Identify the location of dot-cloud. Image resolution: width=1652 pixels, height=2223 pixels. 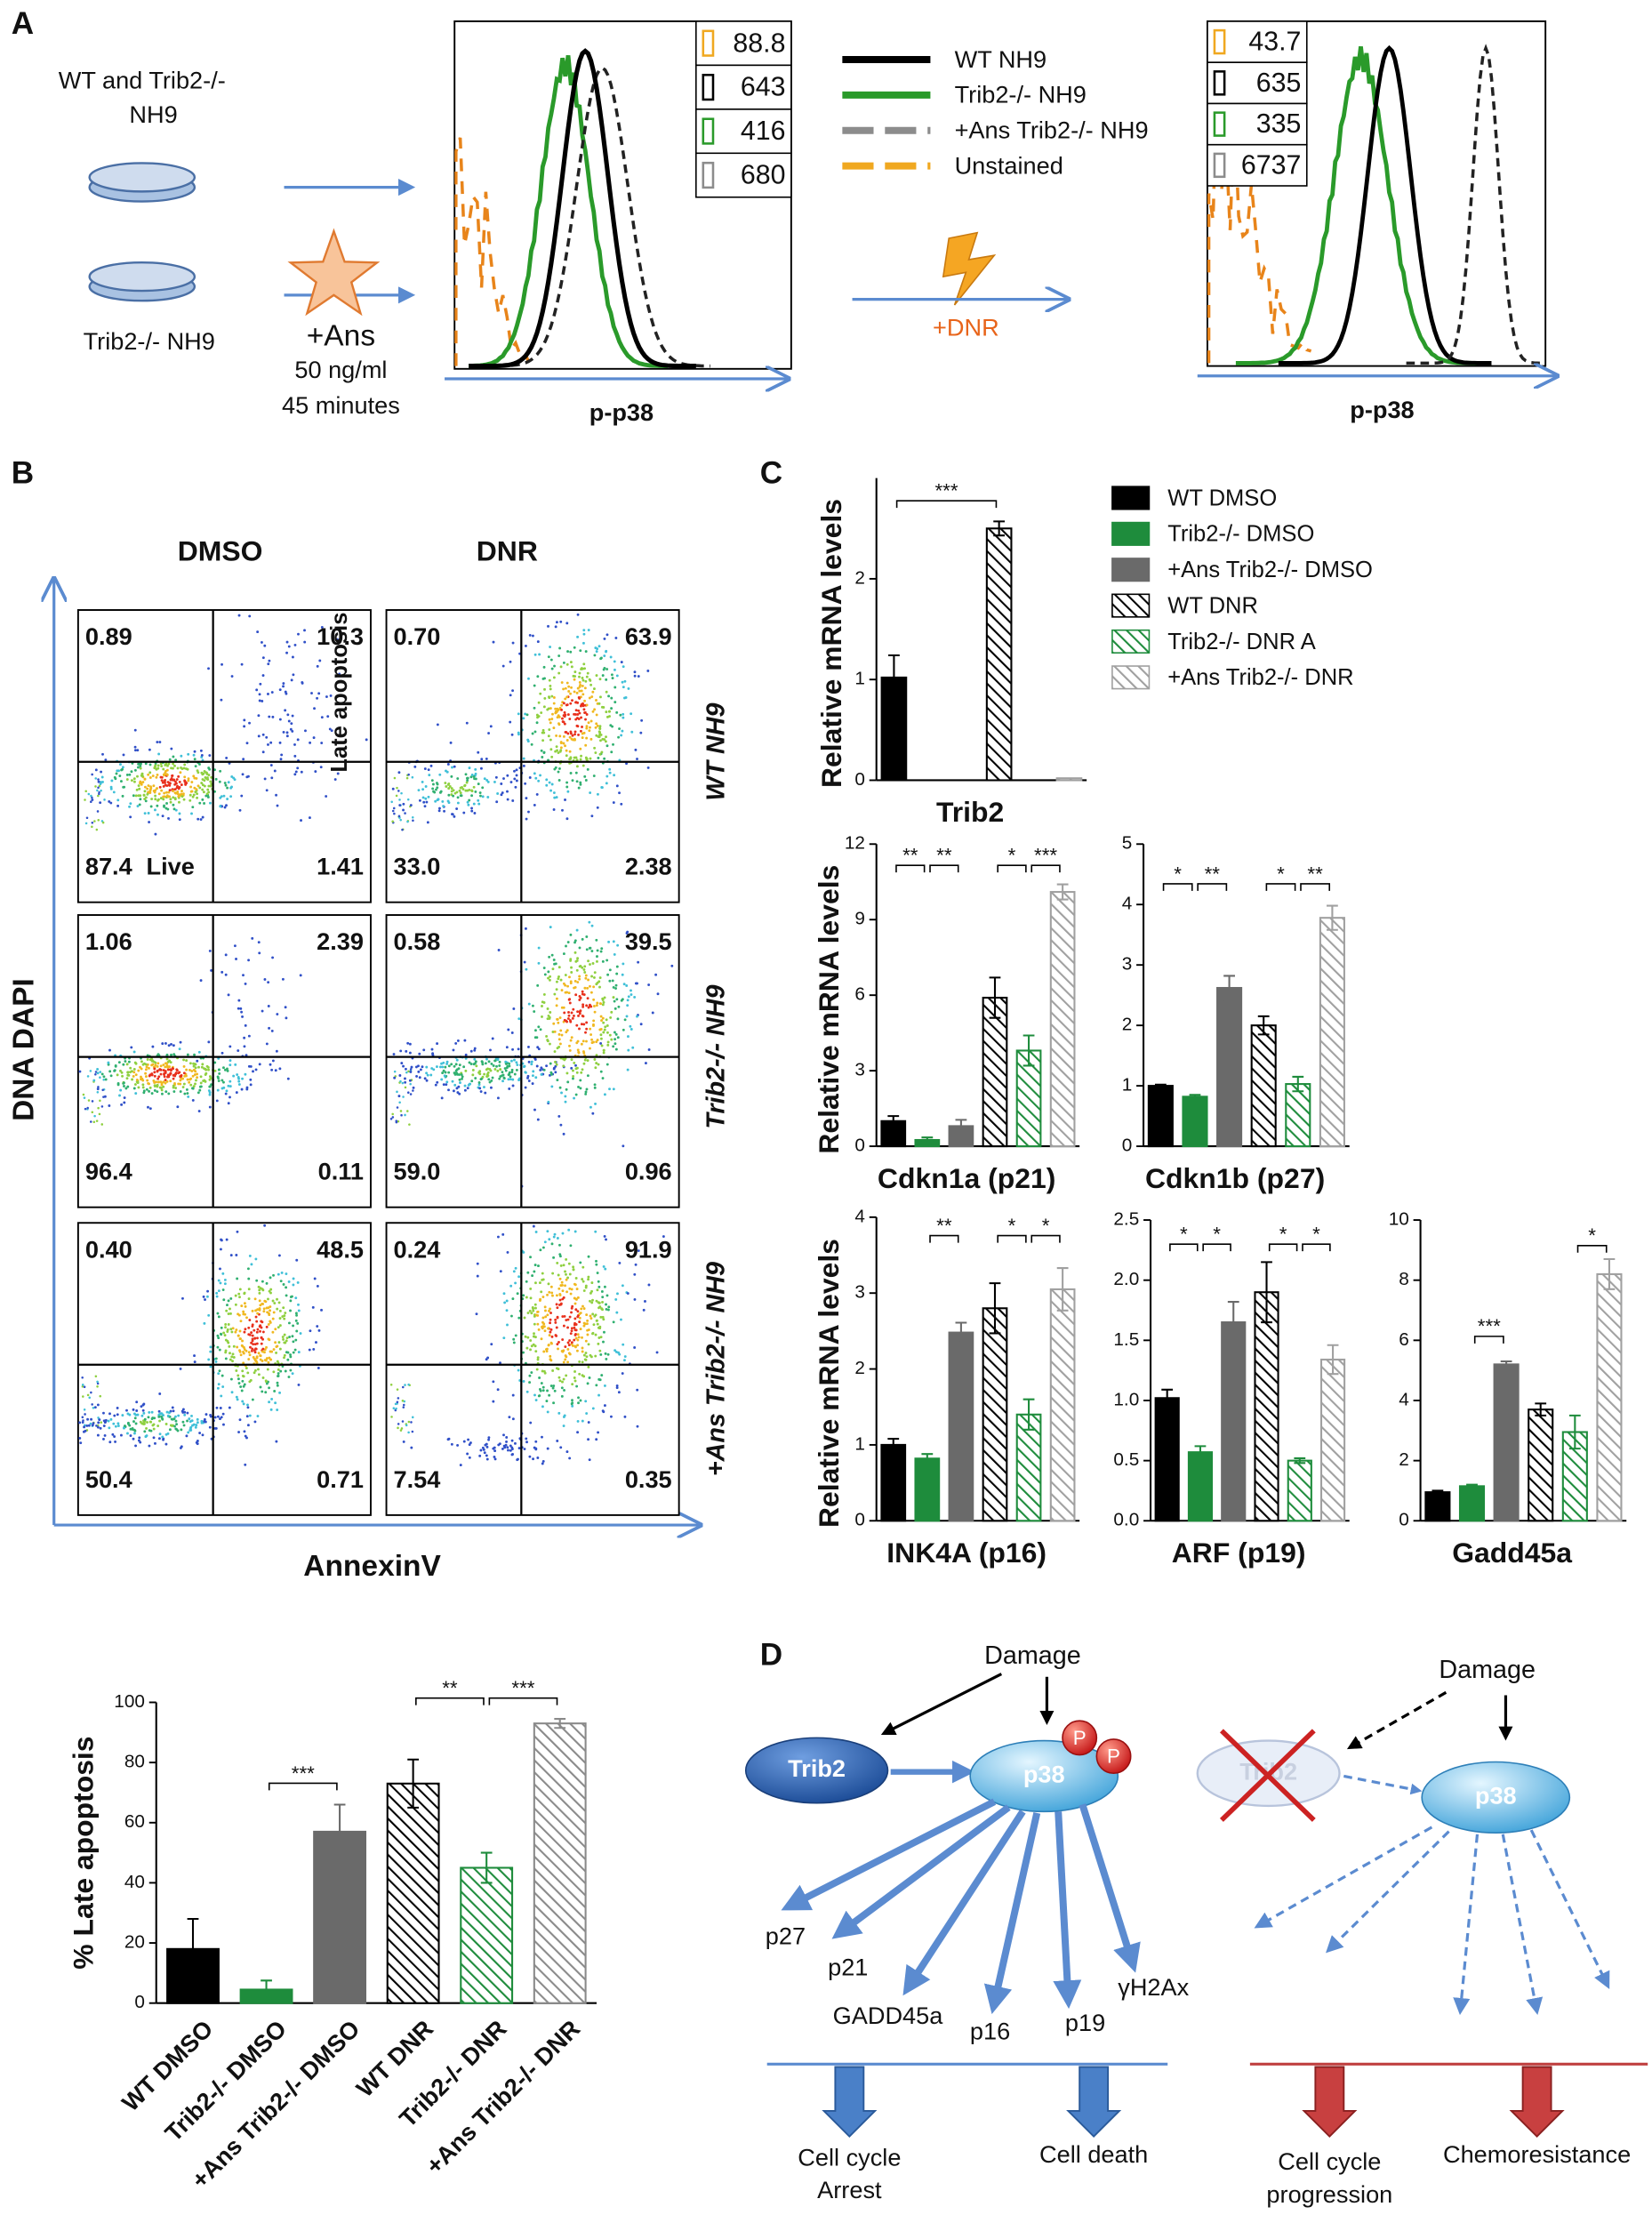
(190, 1031).